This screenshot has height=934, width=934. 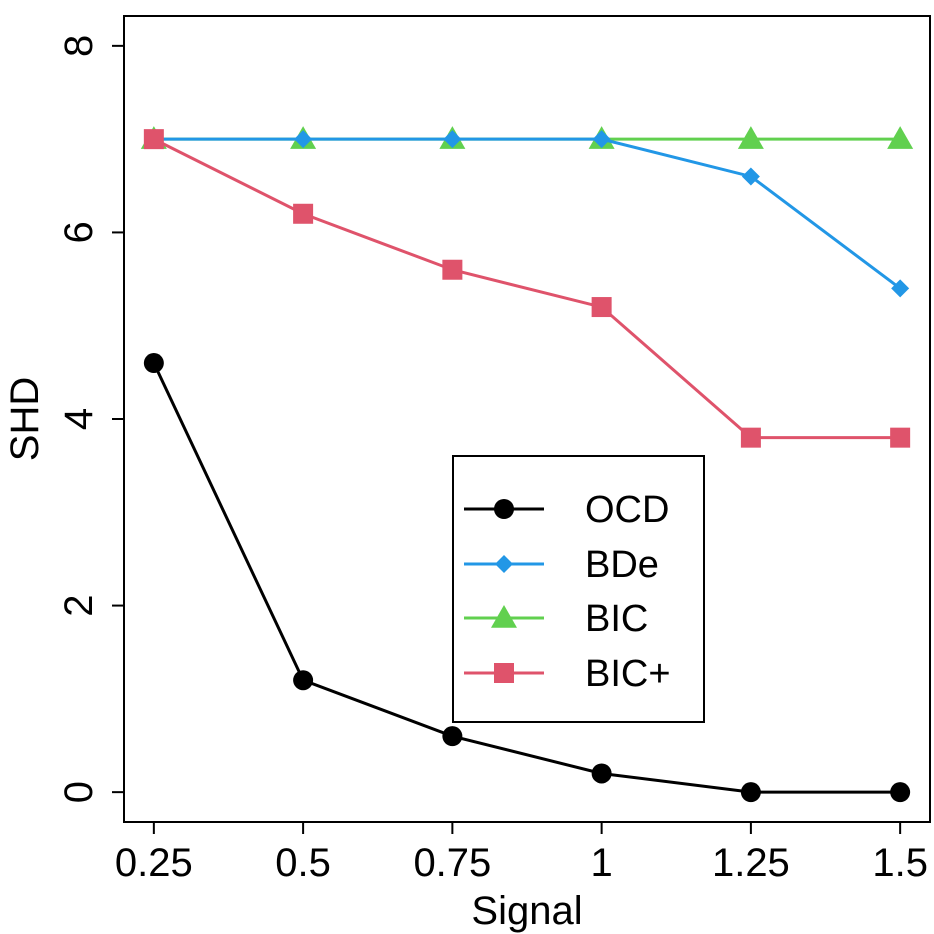 What do you see at coordinates (79, 232) in the screenshot?
I see `y-tick-label: 6` at bounding box center [79, 232].